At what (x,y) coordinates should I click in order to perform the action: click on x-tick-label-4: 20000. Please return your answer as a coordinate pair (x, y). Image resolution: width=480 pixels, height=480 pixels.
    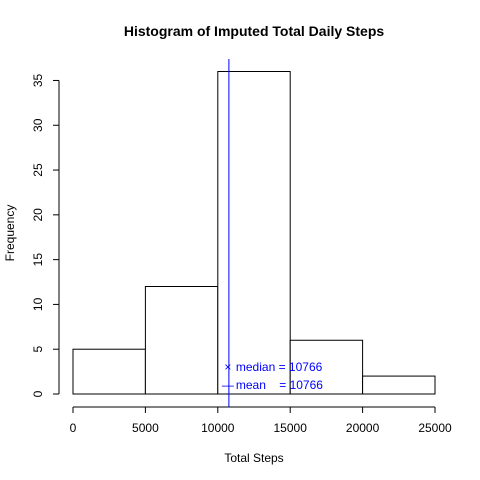
    Looking at the image, I should click on (363, 428).